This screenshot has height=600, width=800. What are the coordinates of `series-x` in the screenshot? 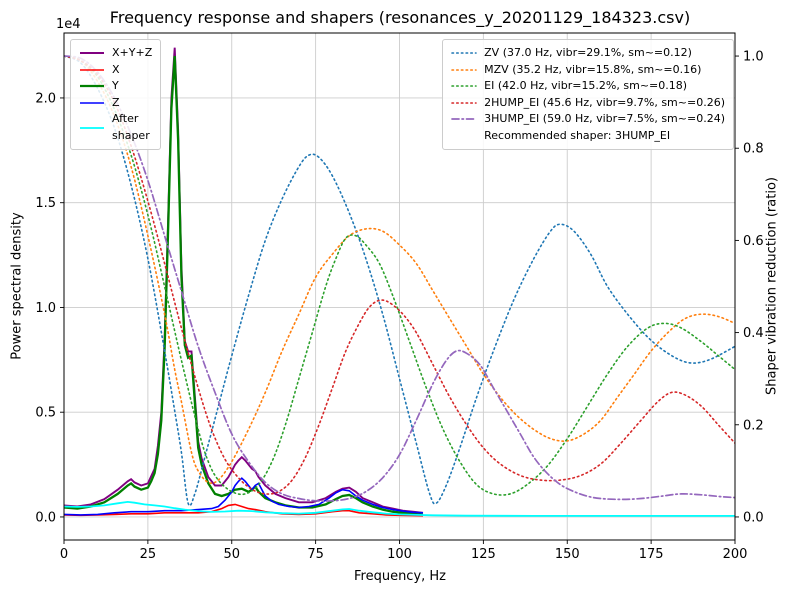 It's located at (244, 510).